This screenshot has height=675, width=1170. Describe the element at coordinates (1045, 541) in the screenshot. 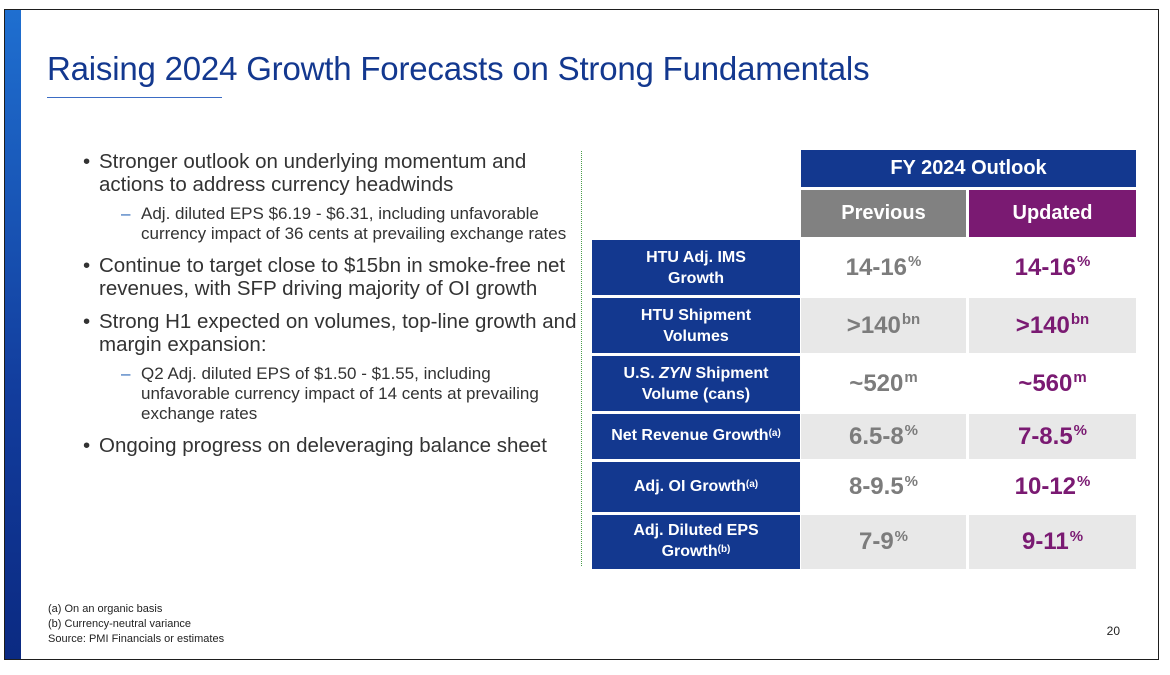

I see `value-text: 9-11` at that location.